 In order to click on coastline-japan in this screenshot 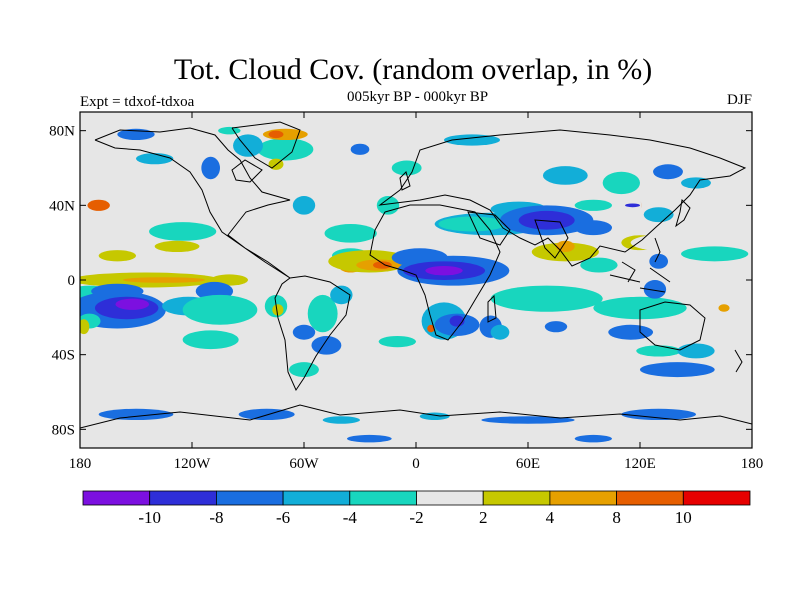, I will do `click(683, 213)`.